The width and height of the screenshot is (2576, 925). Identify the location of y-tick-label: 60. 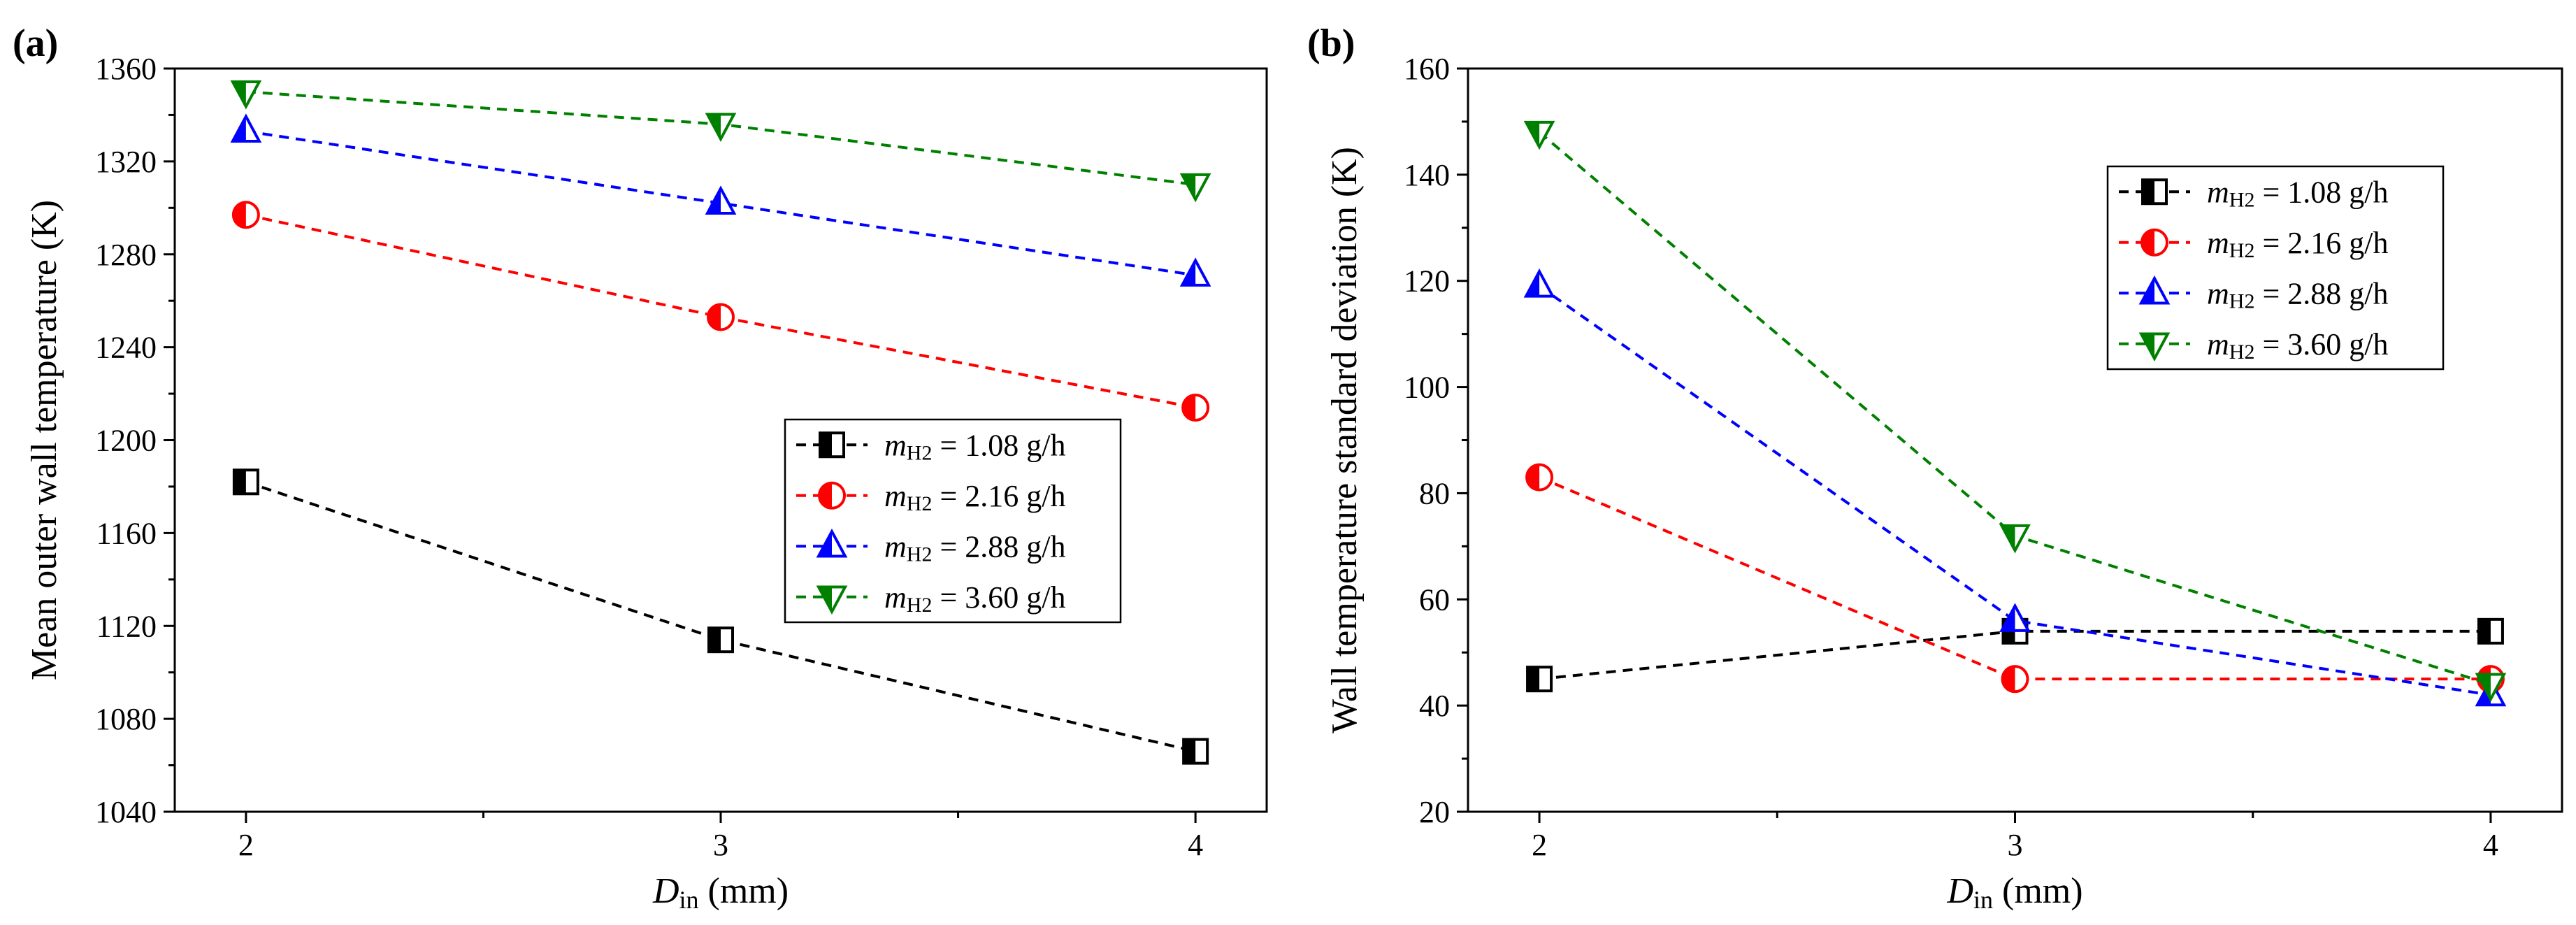
(1434, 599).